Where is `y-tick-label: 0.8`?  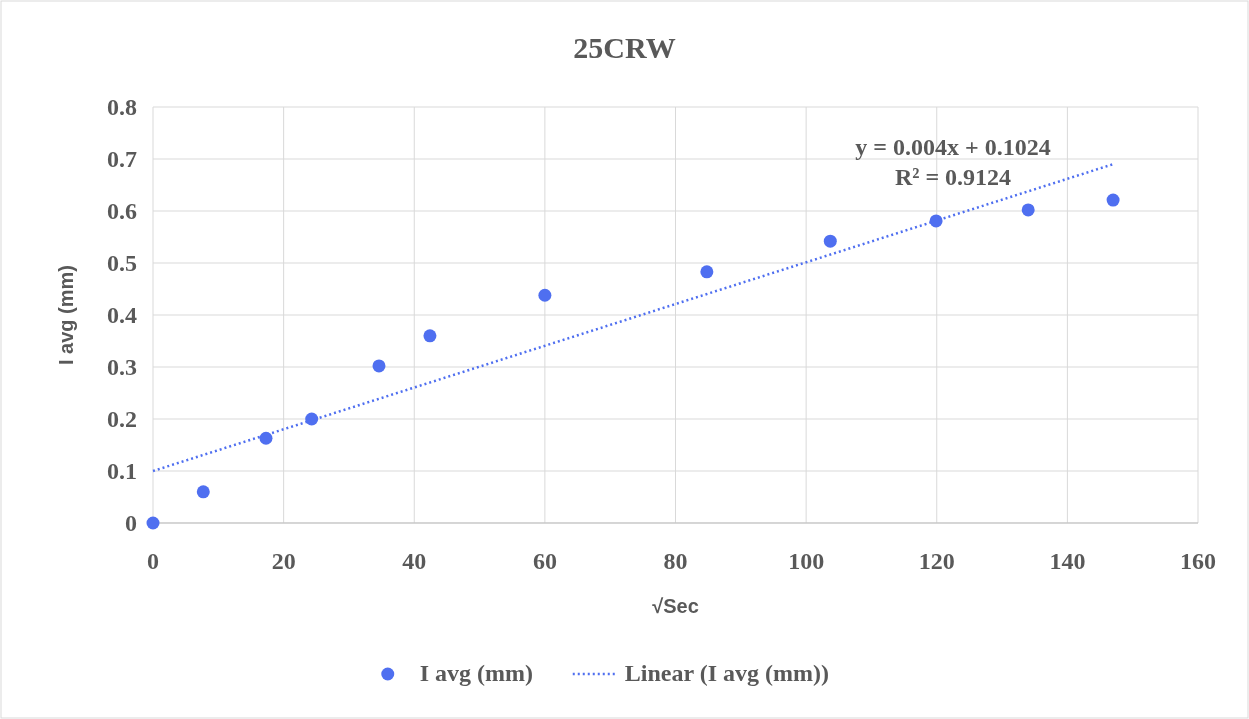
y-tick-label: 0.8 is located at coordinates (122, 107).